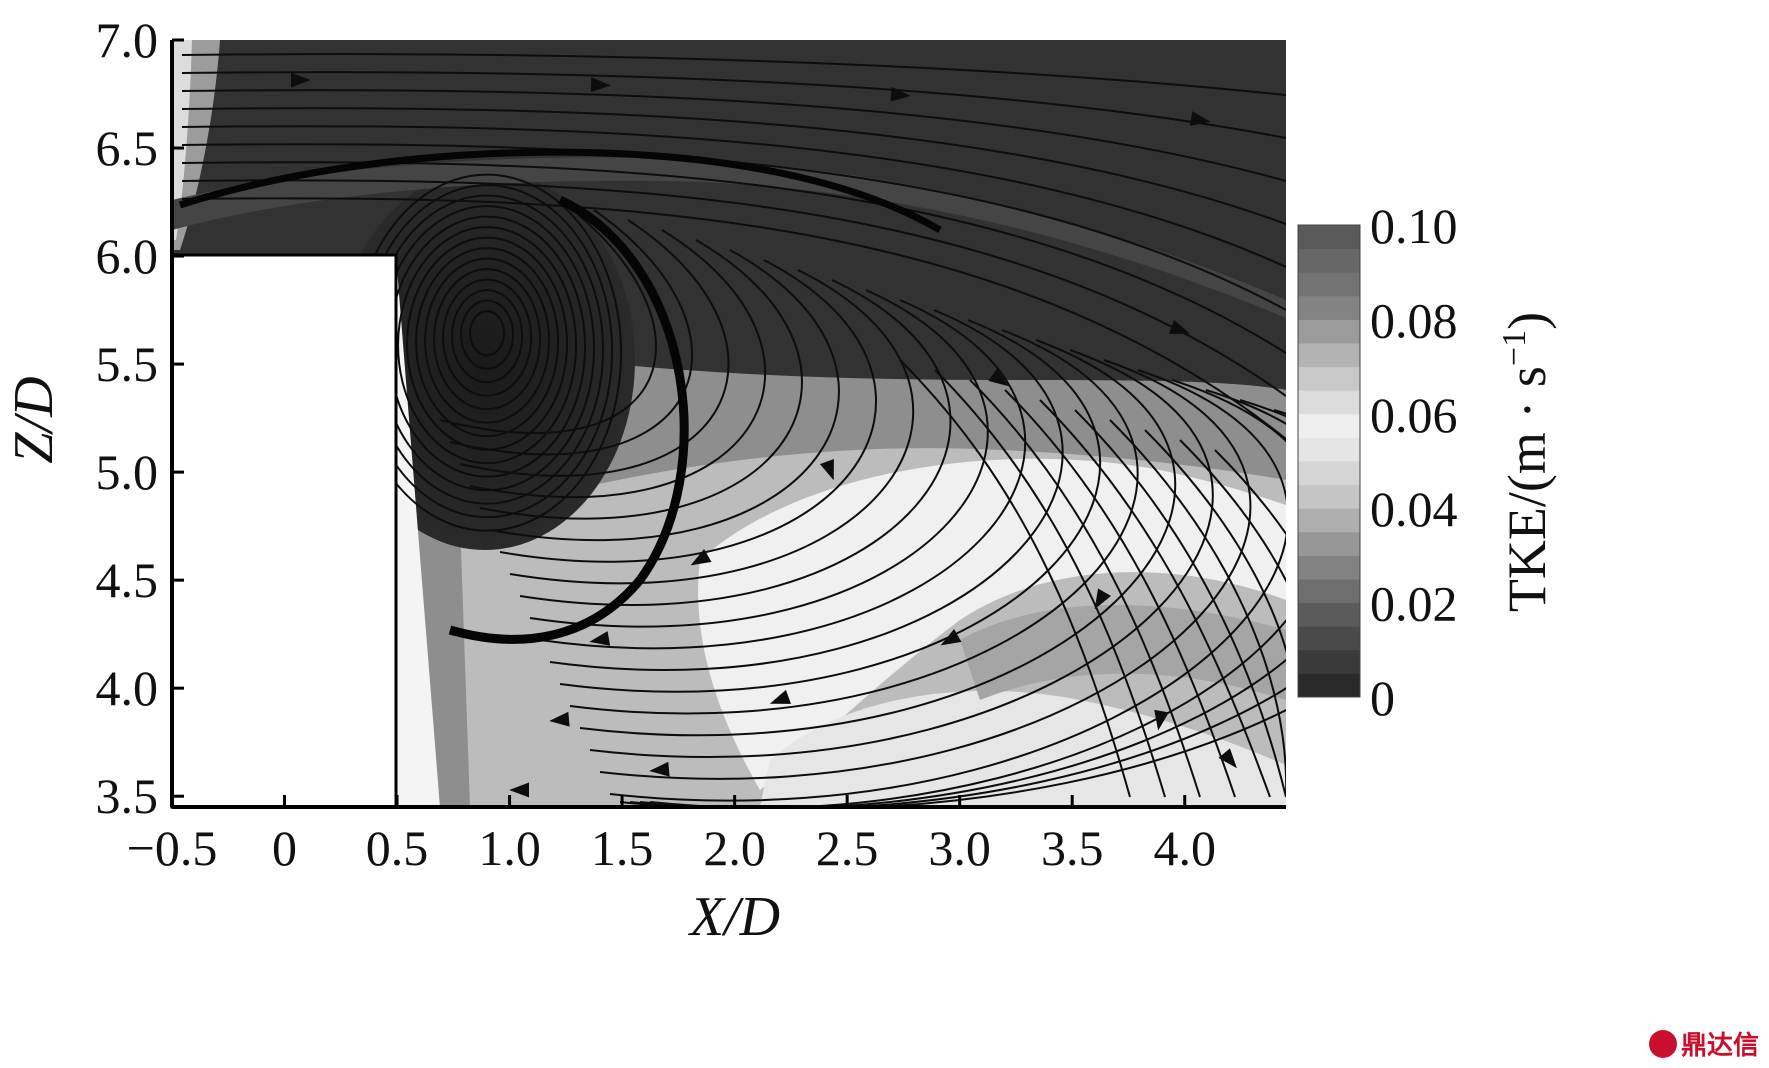  I want to click on colorbar-tick-label: 0.08, so click(1414, 320).